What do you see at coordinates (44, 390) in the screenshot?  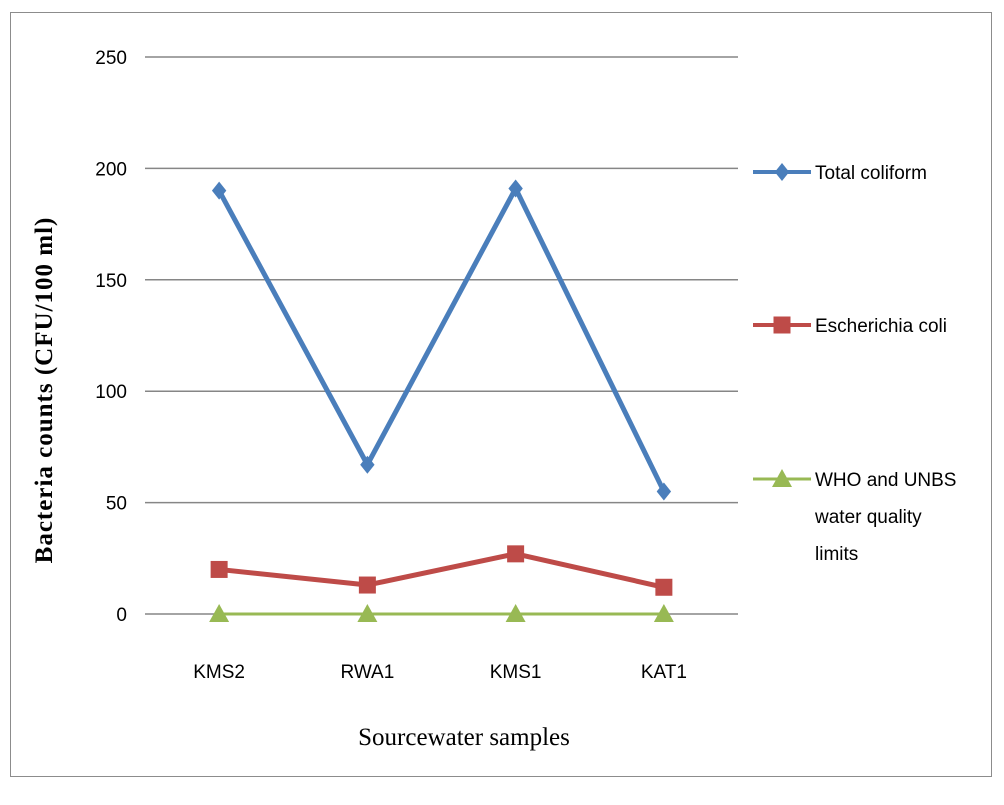 I see `y-axis-label: Bacteria counts (CFU/100 ml)` at bounding box center [44, 390].